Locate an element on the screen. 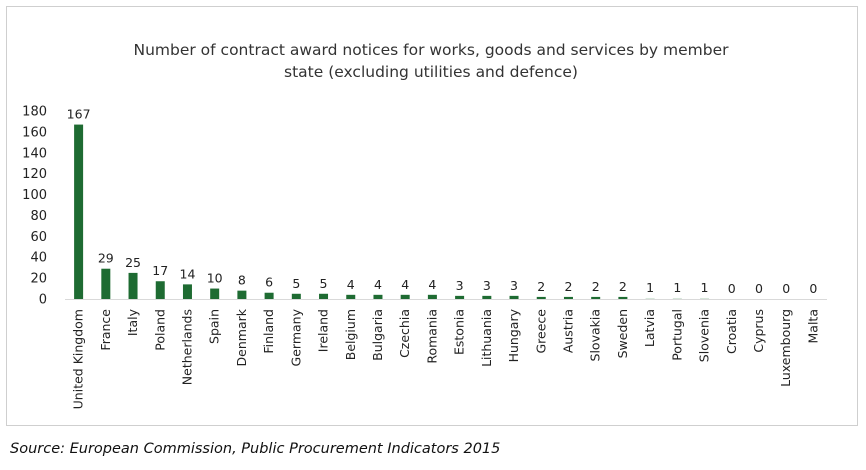  data-label: 29 is located at coordinates (106, 258).